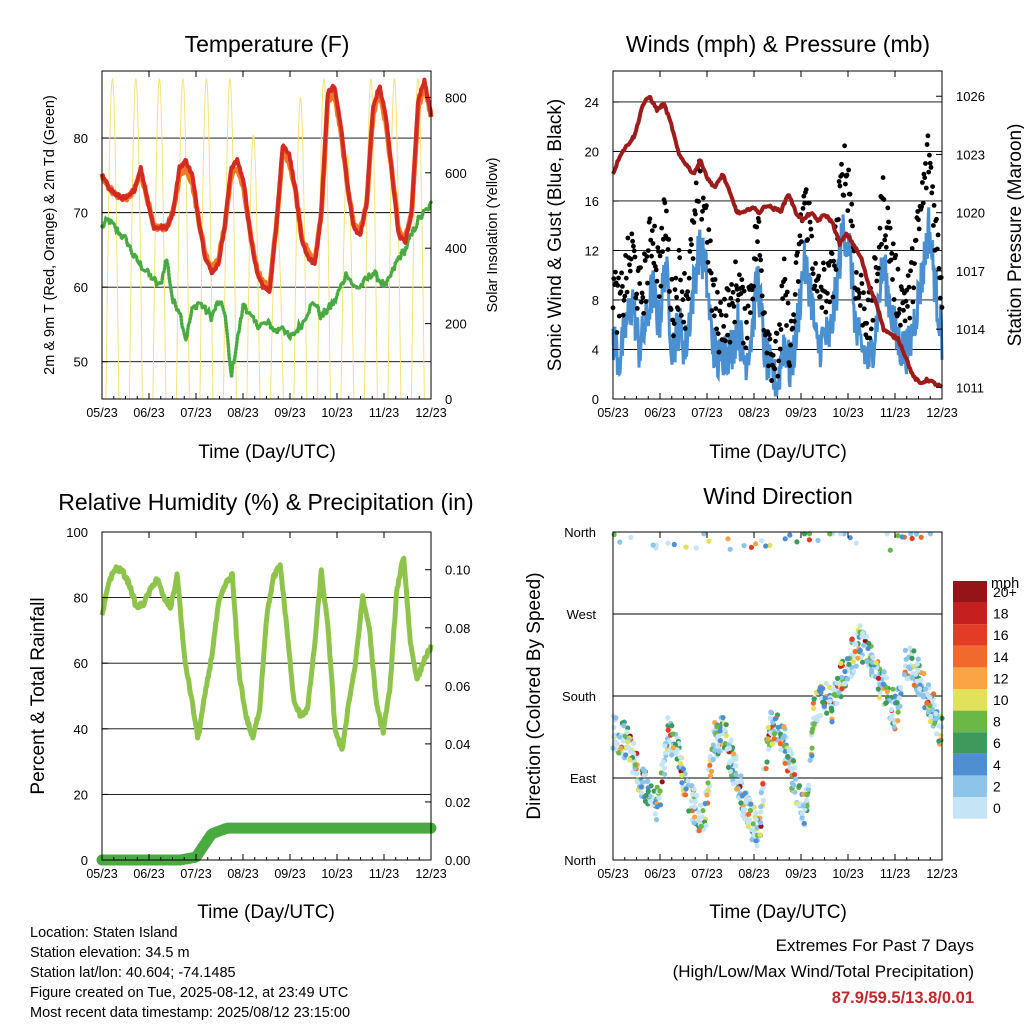 This screenshot has height=1024, width=1024. I want to click on y-tick-label: 100, so click(77, 532).